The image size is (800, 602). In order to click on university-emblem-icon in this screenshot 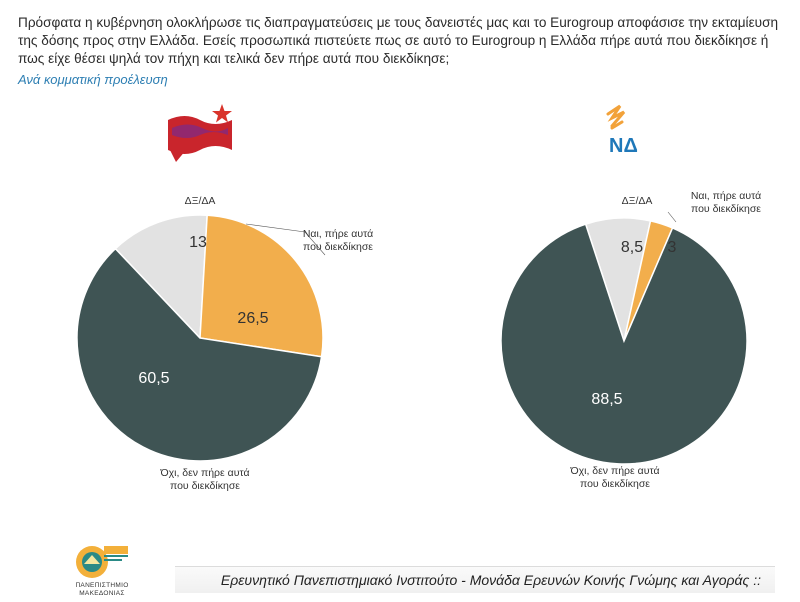, I will do `click(102, 562)`.